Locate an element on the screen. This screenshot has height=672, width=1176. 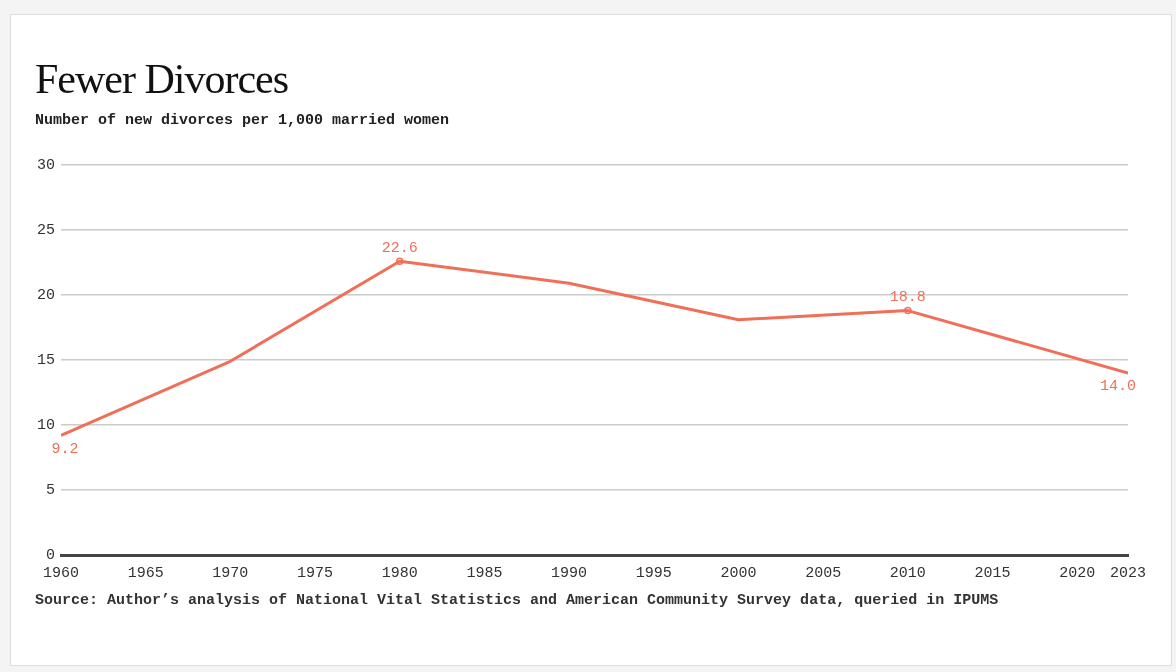
x-tick-label: 2005 is located at coordinates (823, 573).